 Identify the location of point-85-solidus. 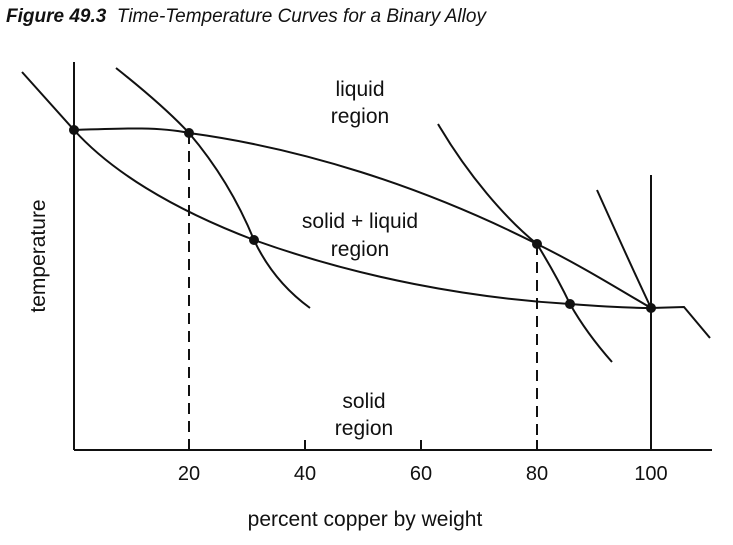
(570, 304).